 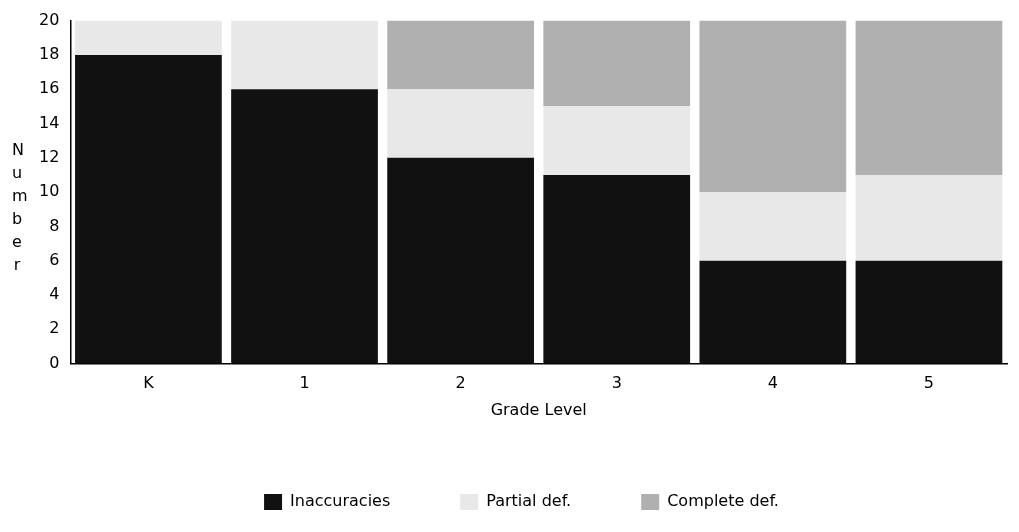 What do you see at coordinates (49, 156) in the screenshot?
I see `y-tick-label: 12` at bounding box center [49, 156].